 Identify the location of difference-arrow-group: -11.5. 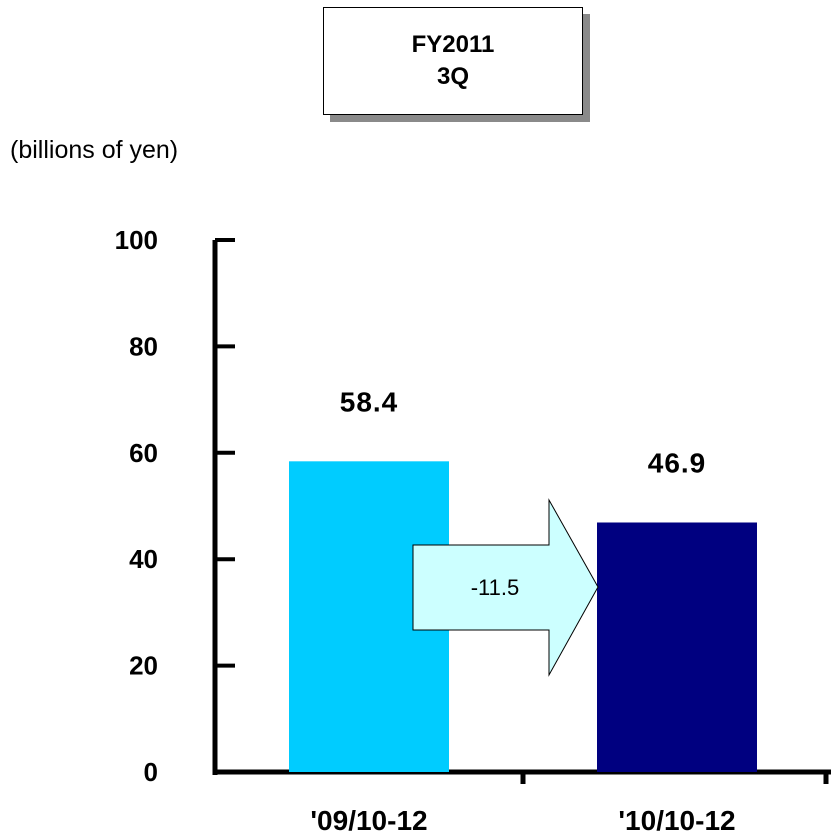
(505, 587).